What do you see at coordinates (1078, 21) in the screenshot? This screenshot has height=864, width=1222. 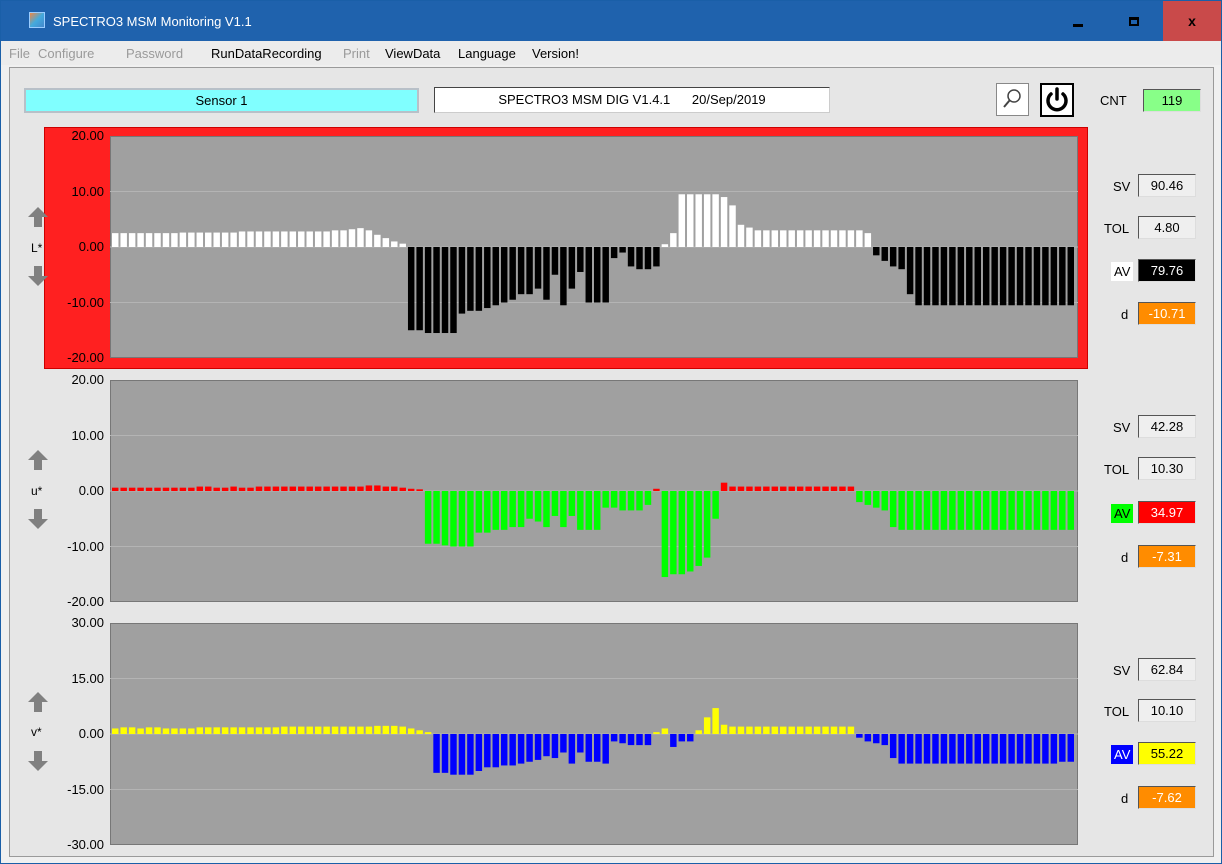 I see `minimize-button` at bounding box center [1078, 21].